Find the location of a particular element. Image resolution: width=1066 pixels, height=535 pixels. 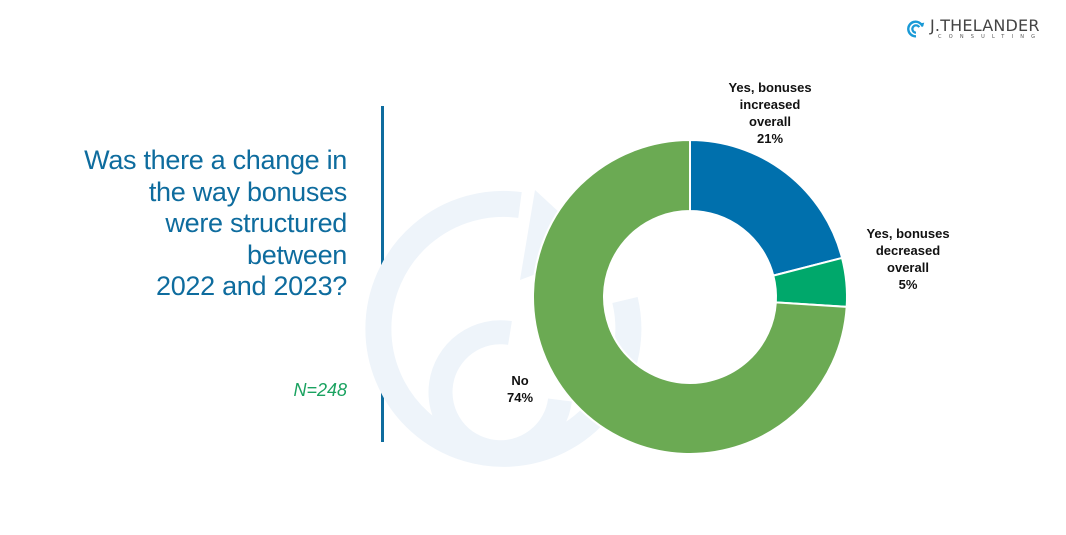

company-logo: J.THELANDER CONSULTING is located at coordinates (973, 29).